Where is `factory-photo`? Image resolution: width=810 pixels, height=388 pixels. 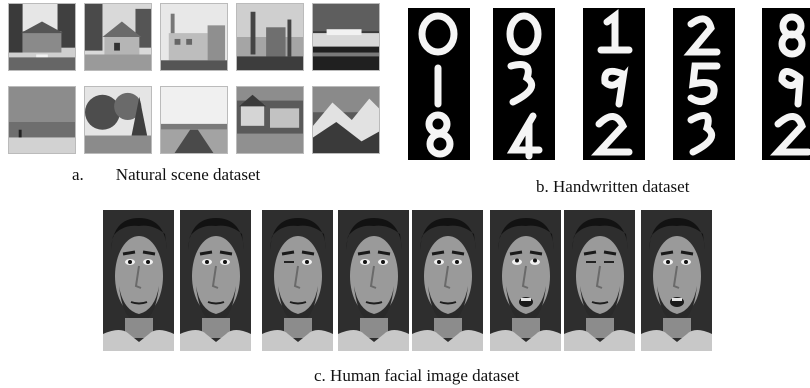
factory-photo is located at coordinates (194, 37).